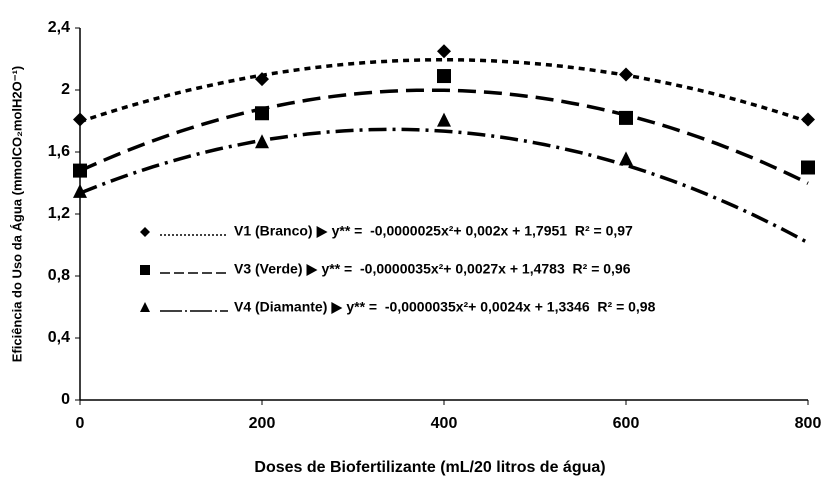  I want to click on x-tick-label: 0, so click(80, 423).